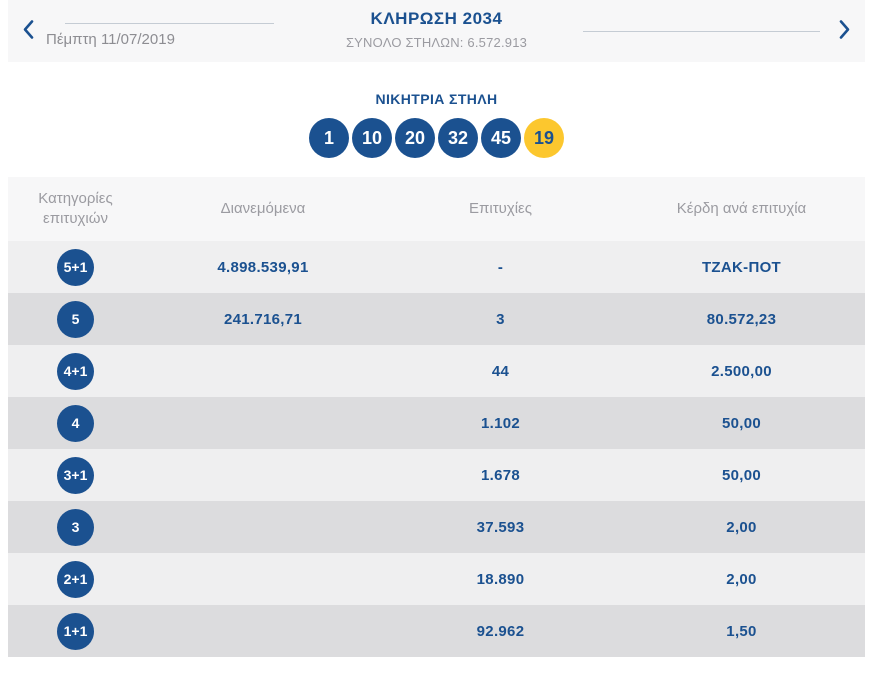  What do you see at coordinates (436, 18) in the screenshot?
I see `draw-title: ΚΛΗΡΩΣΗ 2034` at bounding box center [436, 18].